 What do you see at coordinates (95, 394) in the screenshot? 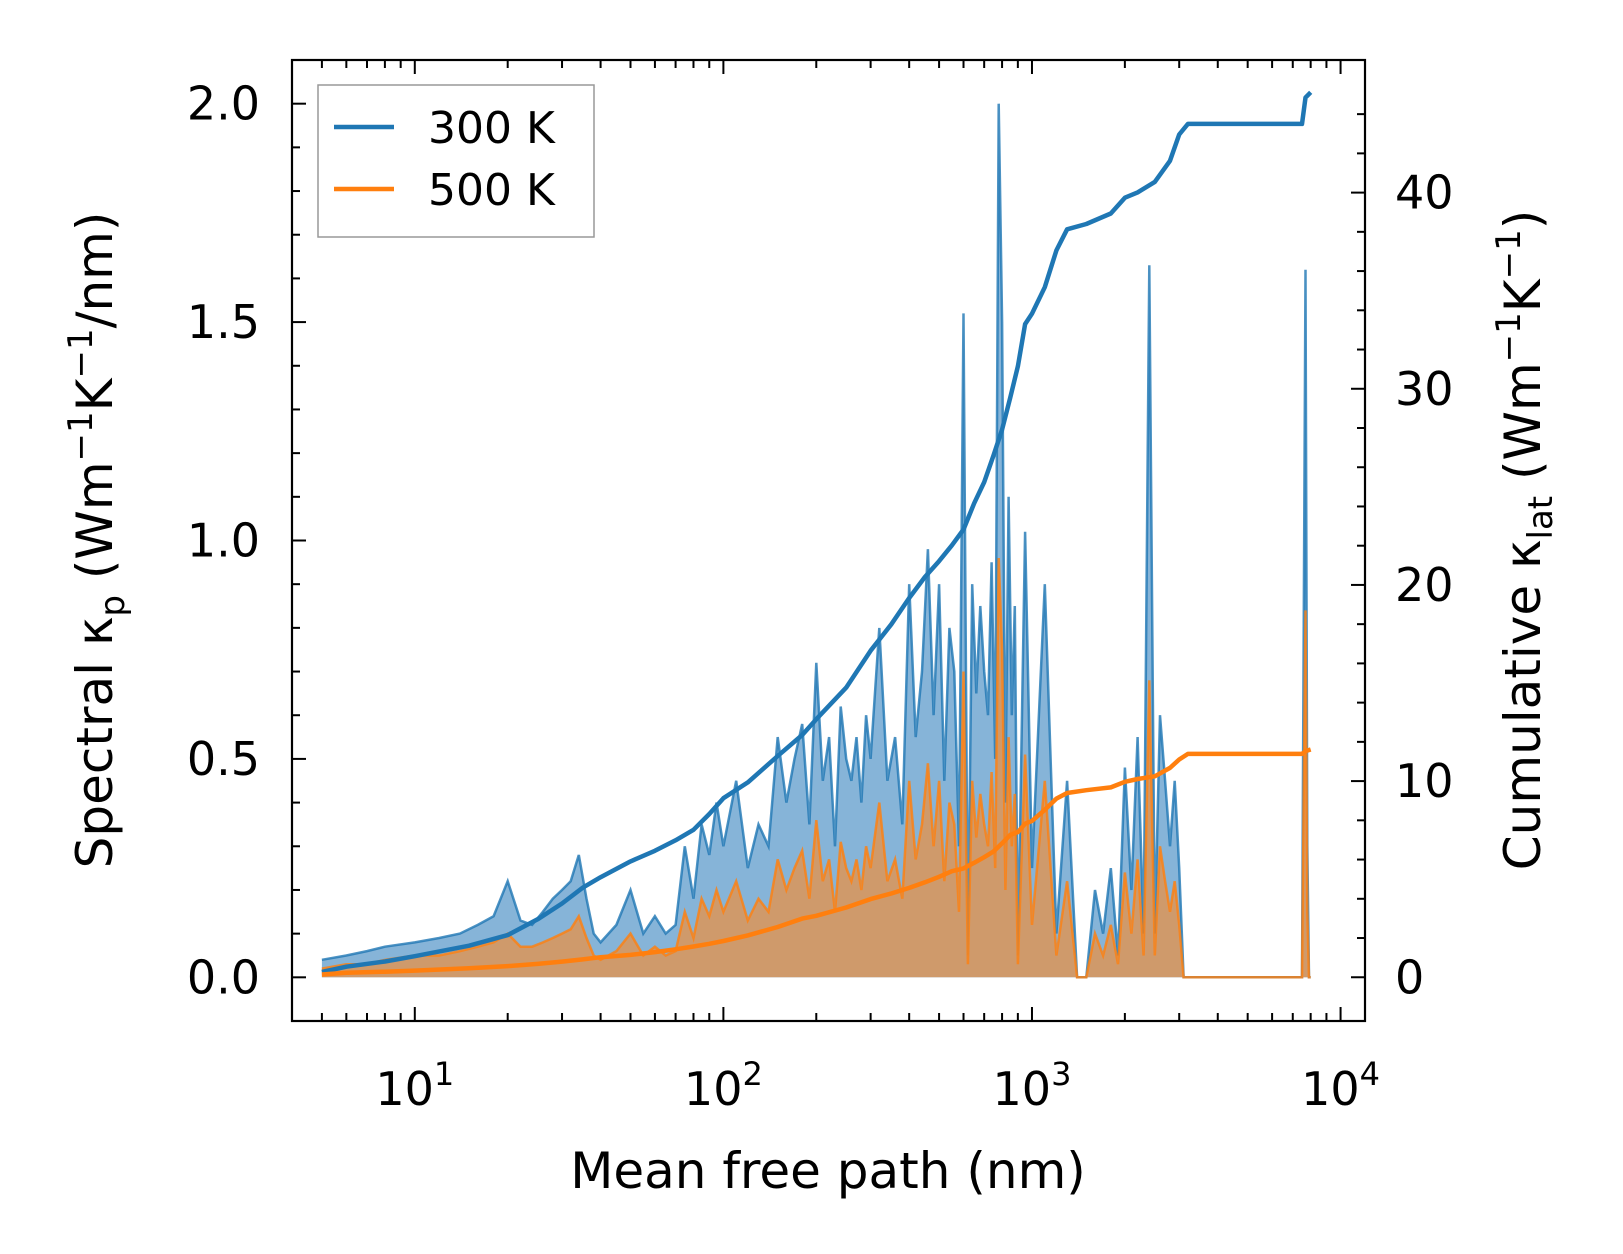
I see `y-left-label-mid: K` at bounding box center [95, 394].